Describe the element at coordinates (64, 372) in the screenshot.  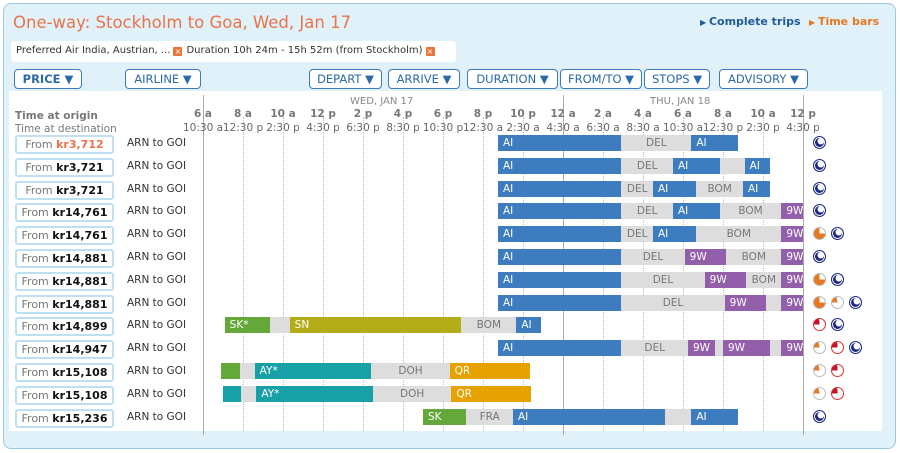
I see `price-button: From kr15,108` at that location.